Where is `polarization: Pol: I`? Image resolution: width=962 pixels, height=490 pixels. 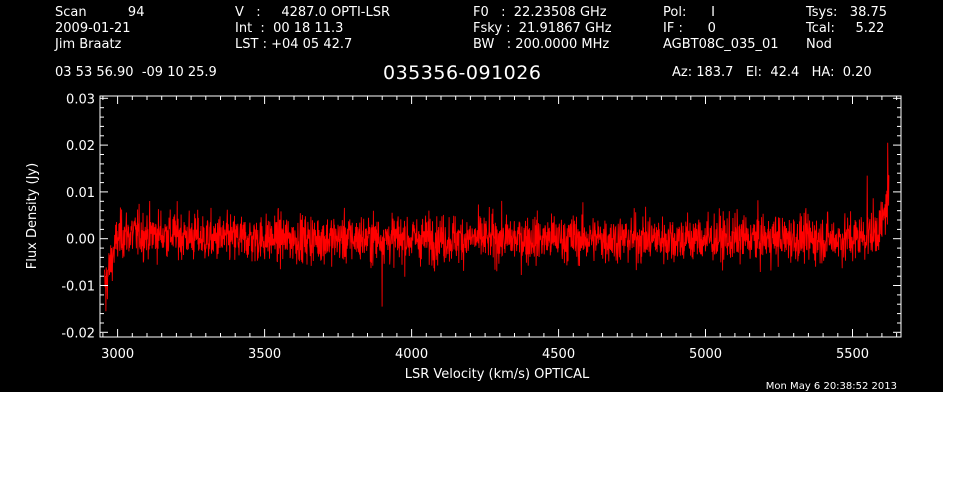 polarization: Pol: I is located at coordinates (689, 12).